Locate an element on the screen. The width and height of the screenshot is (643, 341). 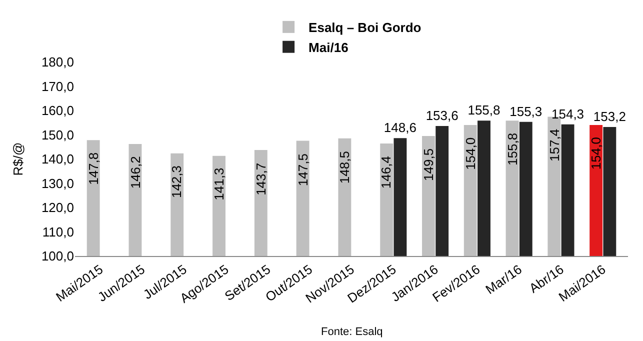
data-label: 146,4 is located at coordinates (386, 172).